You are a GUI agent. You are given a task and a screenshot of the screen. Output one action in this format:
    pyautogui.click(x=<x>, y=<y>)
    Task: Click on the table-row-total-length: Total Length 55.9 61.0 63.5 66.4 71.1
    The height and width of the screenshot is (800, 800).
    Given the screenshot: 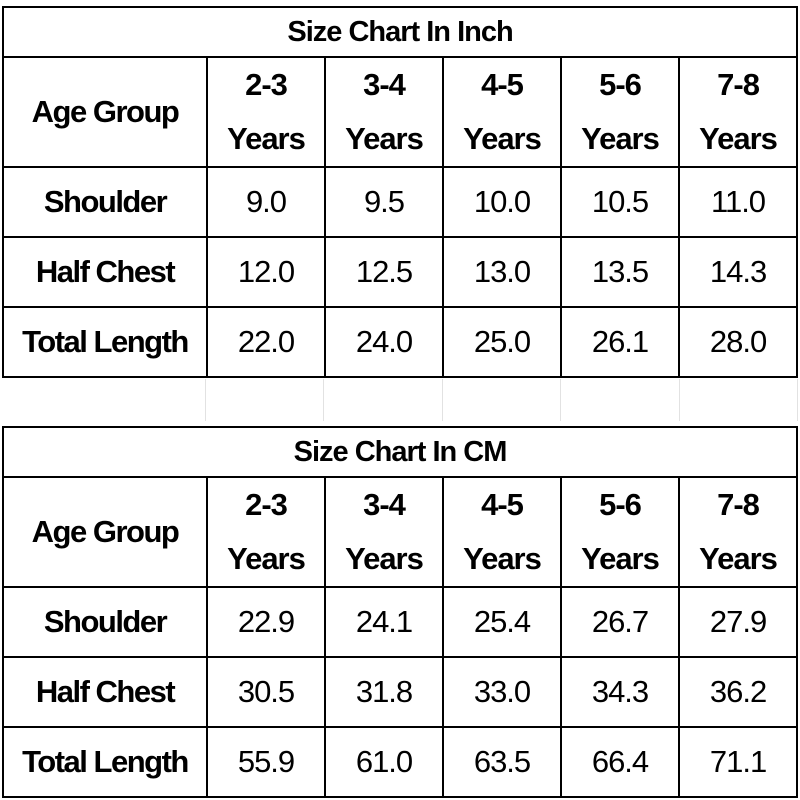 What is the action you would take?
    pyautogui.click(x=400, y=762)
    